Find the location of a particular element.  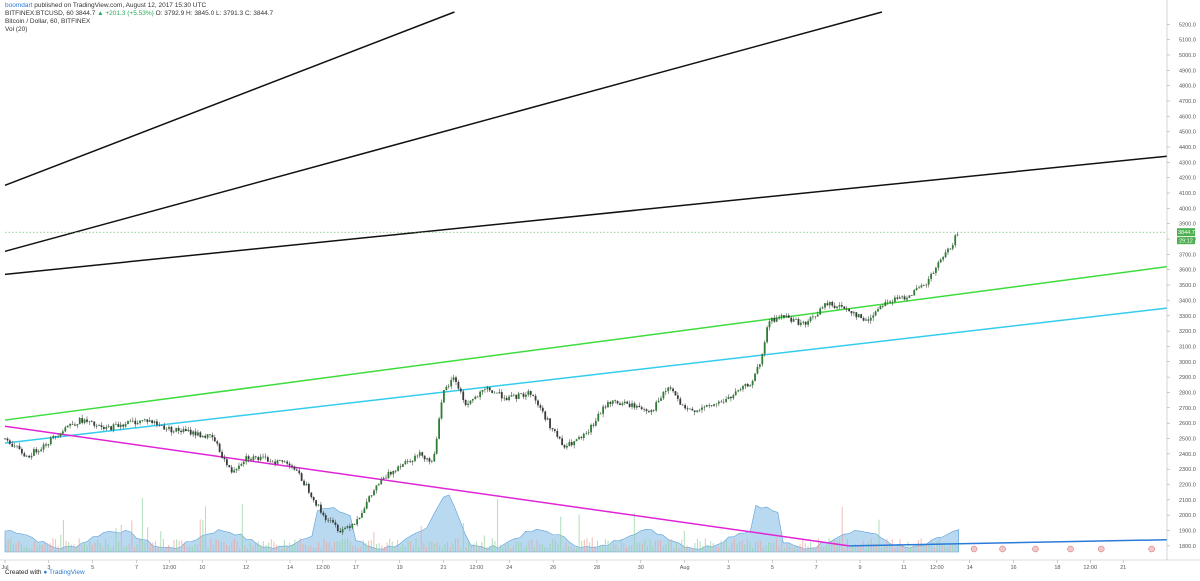

last-price-badge is located at coordinates (1186, 232).